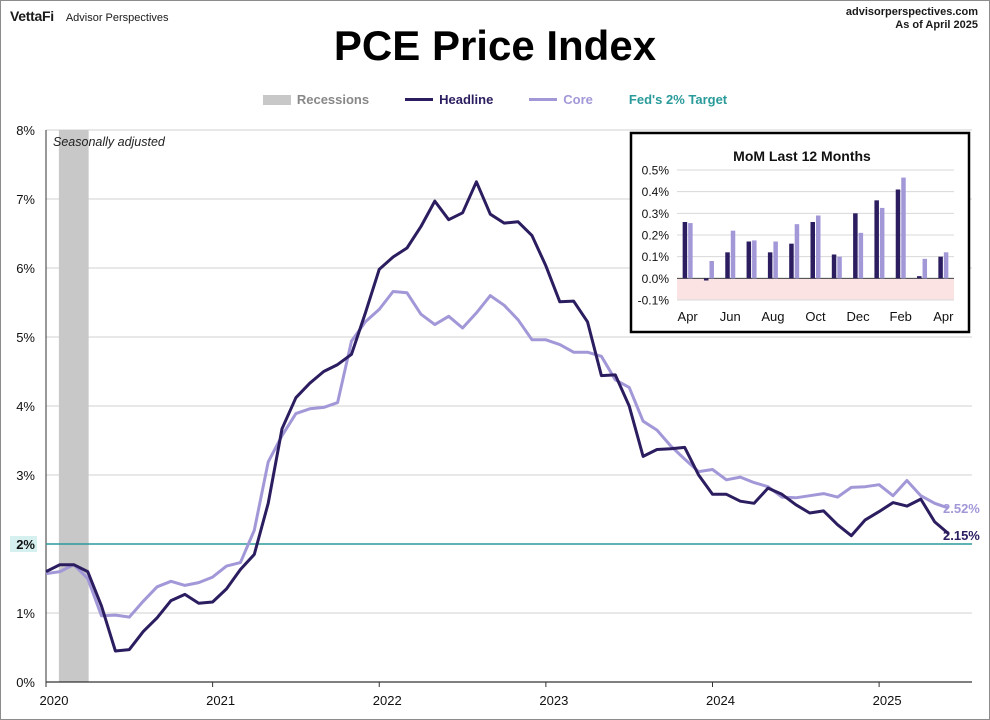  Describe the element at coordinates (656, 171) in the screenshot. I see `inset-y-tick-label: 0.5%` at that location.